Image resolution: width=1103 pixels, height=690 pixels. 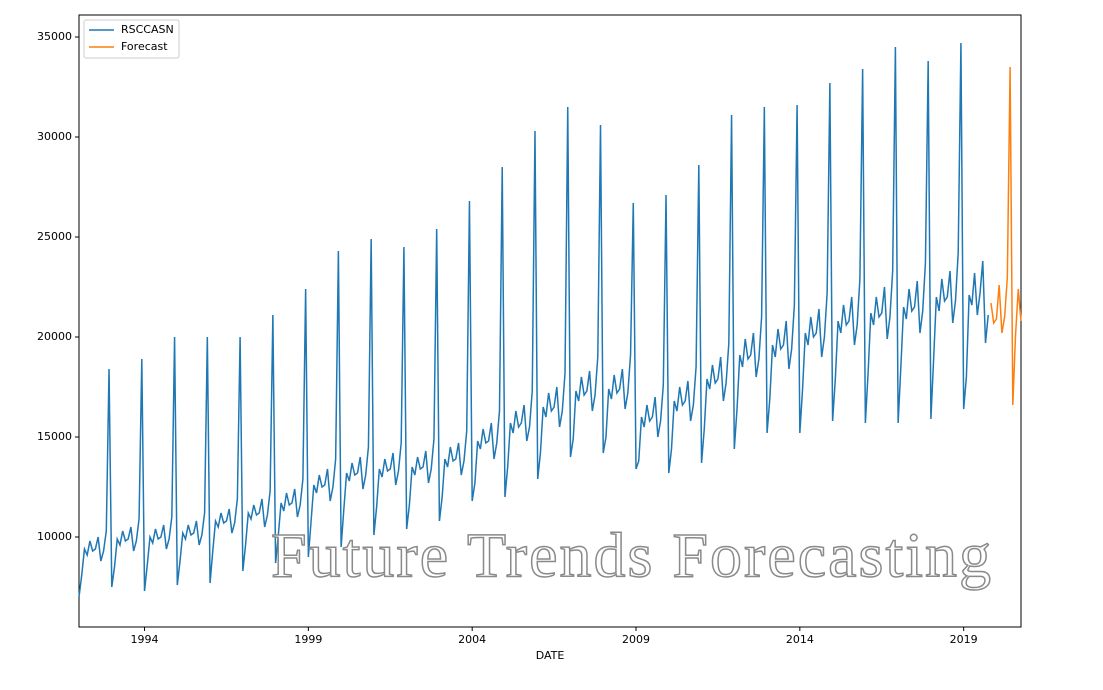 What do you see at coordinates (964, 639) in the screenshot?
I see `x-tick-label: 2019` at bounding box center [964, 639].